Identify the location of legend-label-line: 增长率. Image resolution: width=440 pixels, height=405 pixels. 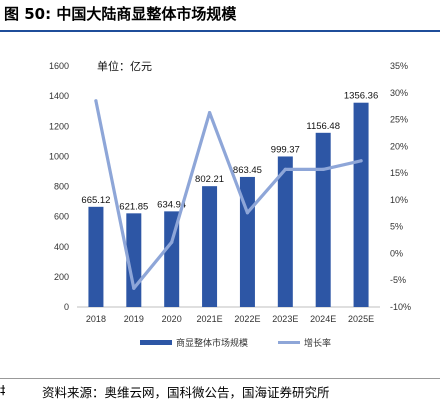
(317, 343).